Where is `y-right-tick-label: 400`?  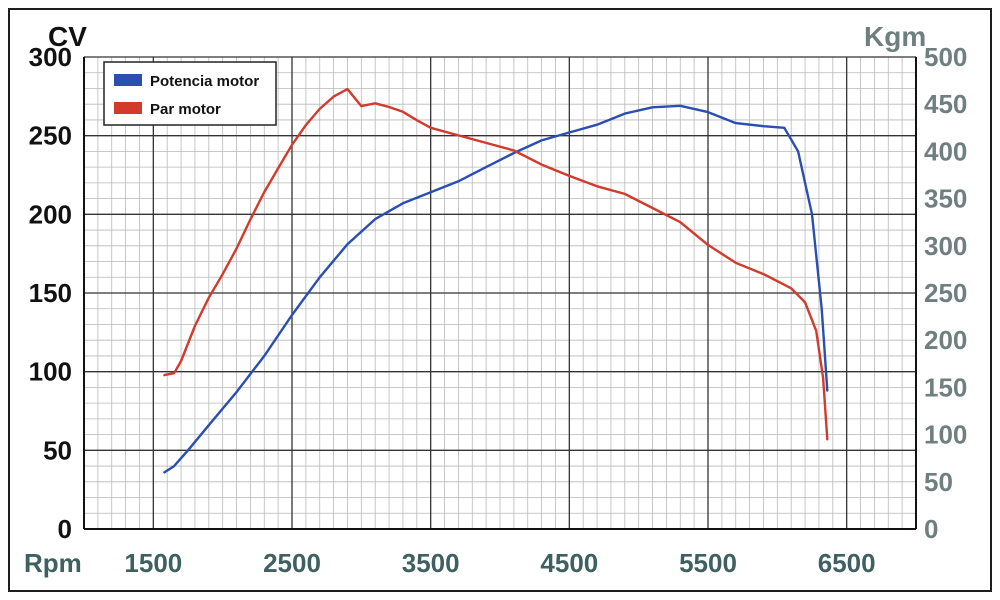 y-right-tick-label: 400 is located at coordinates (945, 151).